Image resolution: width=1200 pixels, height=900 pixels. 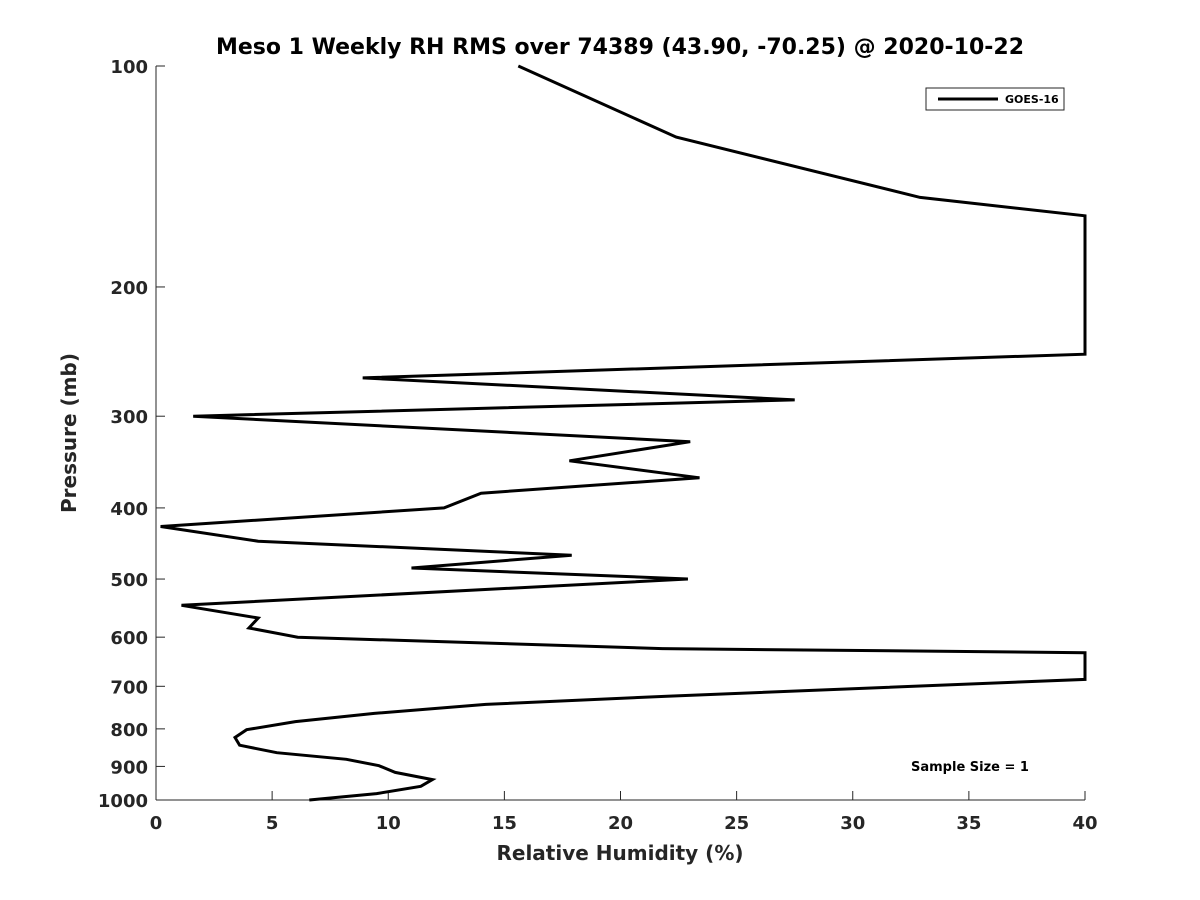 What do you see at coordinates (131, 434) in the screenshot?
I see `y-axis-ticks: 100 200 300 400 500 600 700 800 900 1000` at bounding box center [131, 434].